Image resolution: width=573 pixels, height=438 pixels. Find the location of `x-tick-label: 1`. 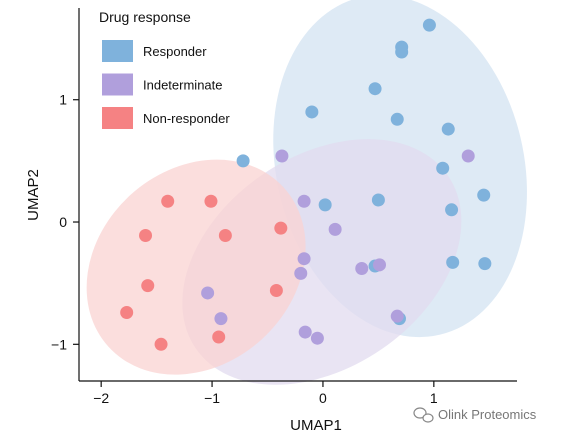

x-tick-label: 1 is located at coordinates (434, 398).